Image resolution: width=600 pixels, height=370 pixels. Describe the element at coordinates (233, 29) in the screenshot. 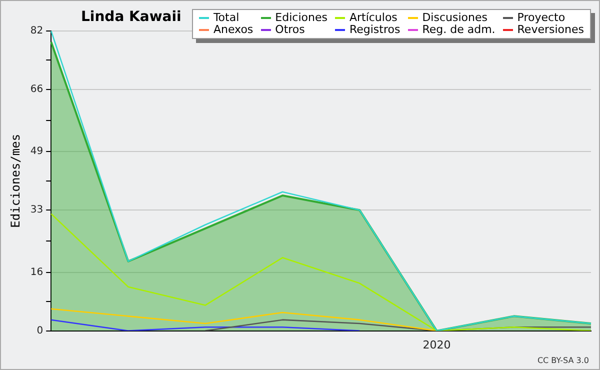

I see `legend-label: Anexos` at that location.